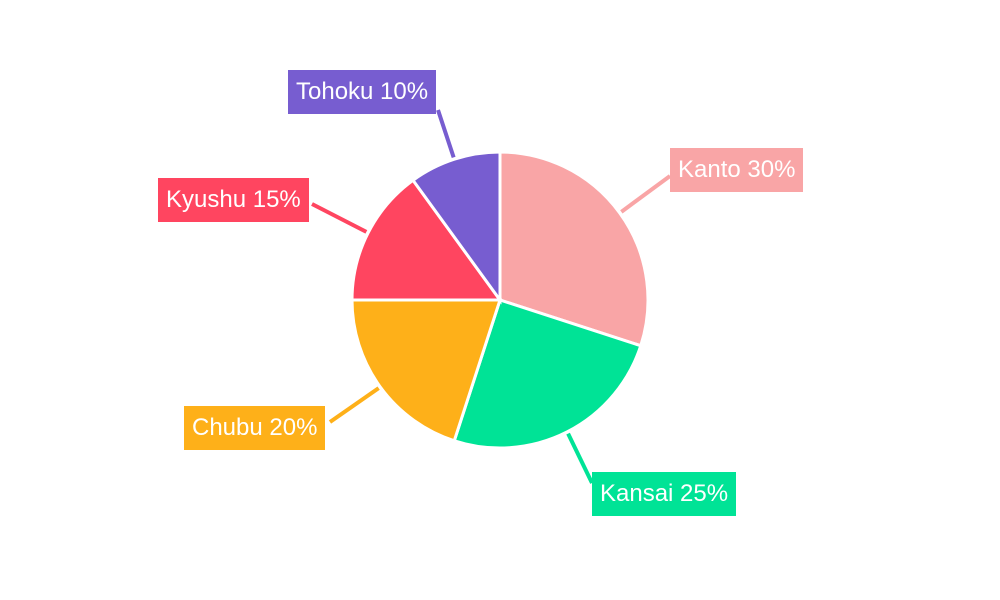 Image resolution: width=1000 pixels, height=600 pixels. Describe the element at coordinates (426, 370) in the screenshot. I see `slice-chubu` at that location.